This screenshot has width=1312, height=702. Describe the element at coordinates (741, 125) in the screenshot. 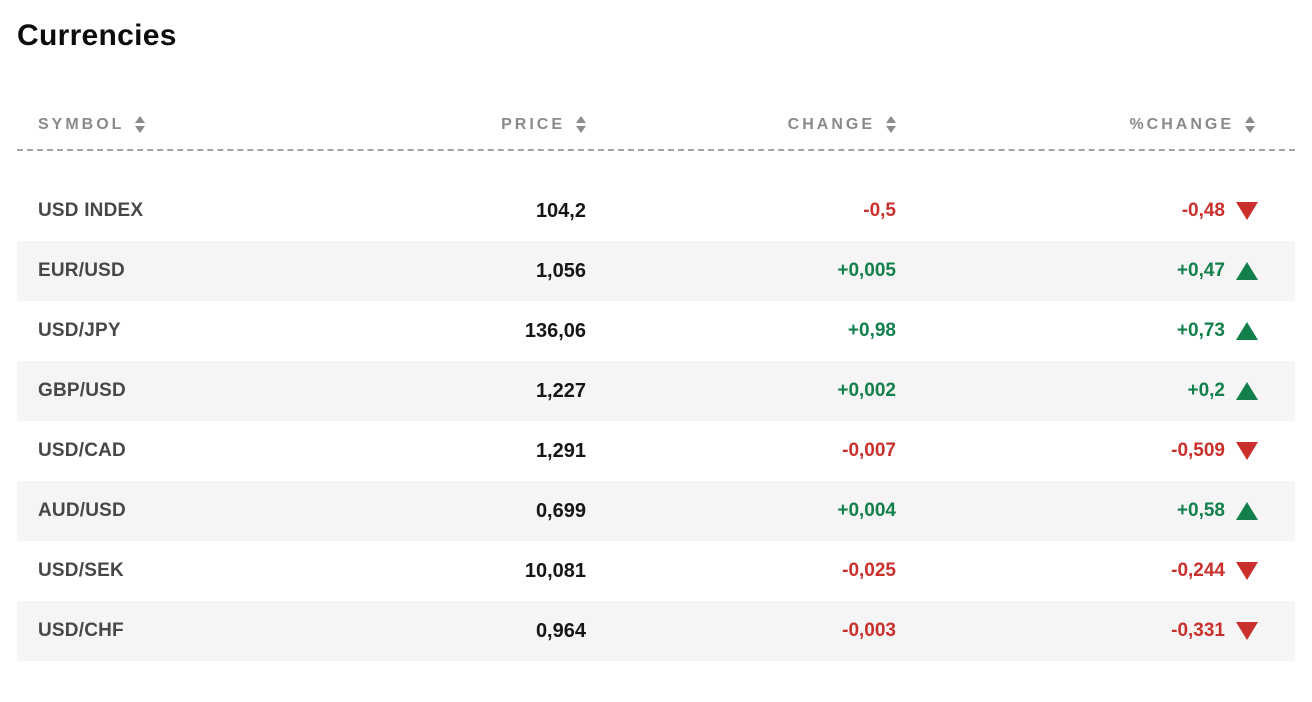

I see `column-header-change: CHANGE` at that location.